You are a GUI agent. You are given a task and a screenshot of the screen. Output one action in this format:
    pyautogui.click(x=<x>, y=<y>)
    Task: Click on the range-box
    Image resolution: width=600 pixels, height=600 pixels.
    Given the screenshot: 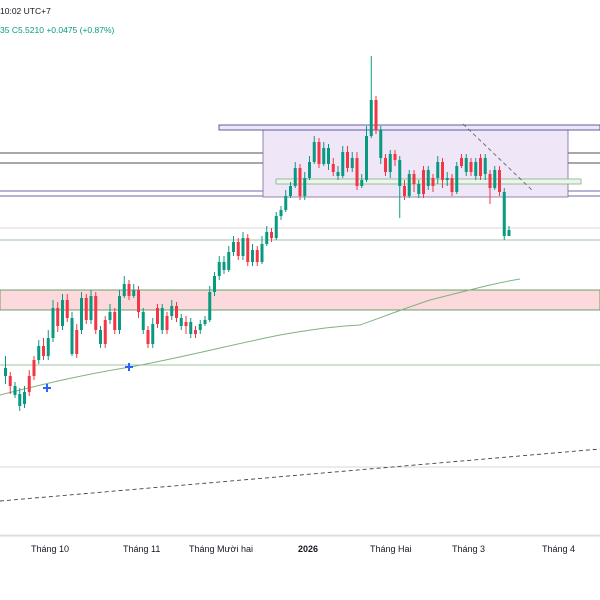 What is the action you would take?
    pyautogui.click(x=415, y=161)
    